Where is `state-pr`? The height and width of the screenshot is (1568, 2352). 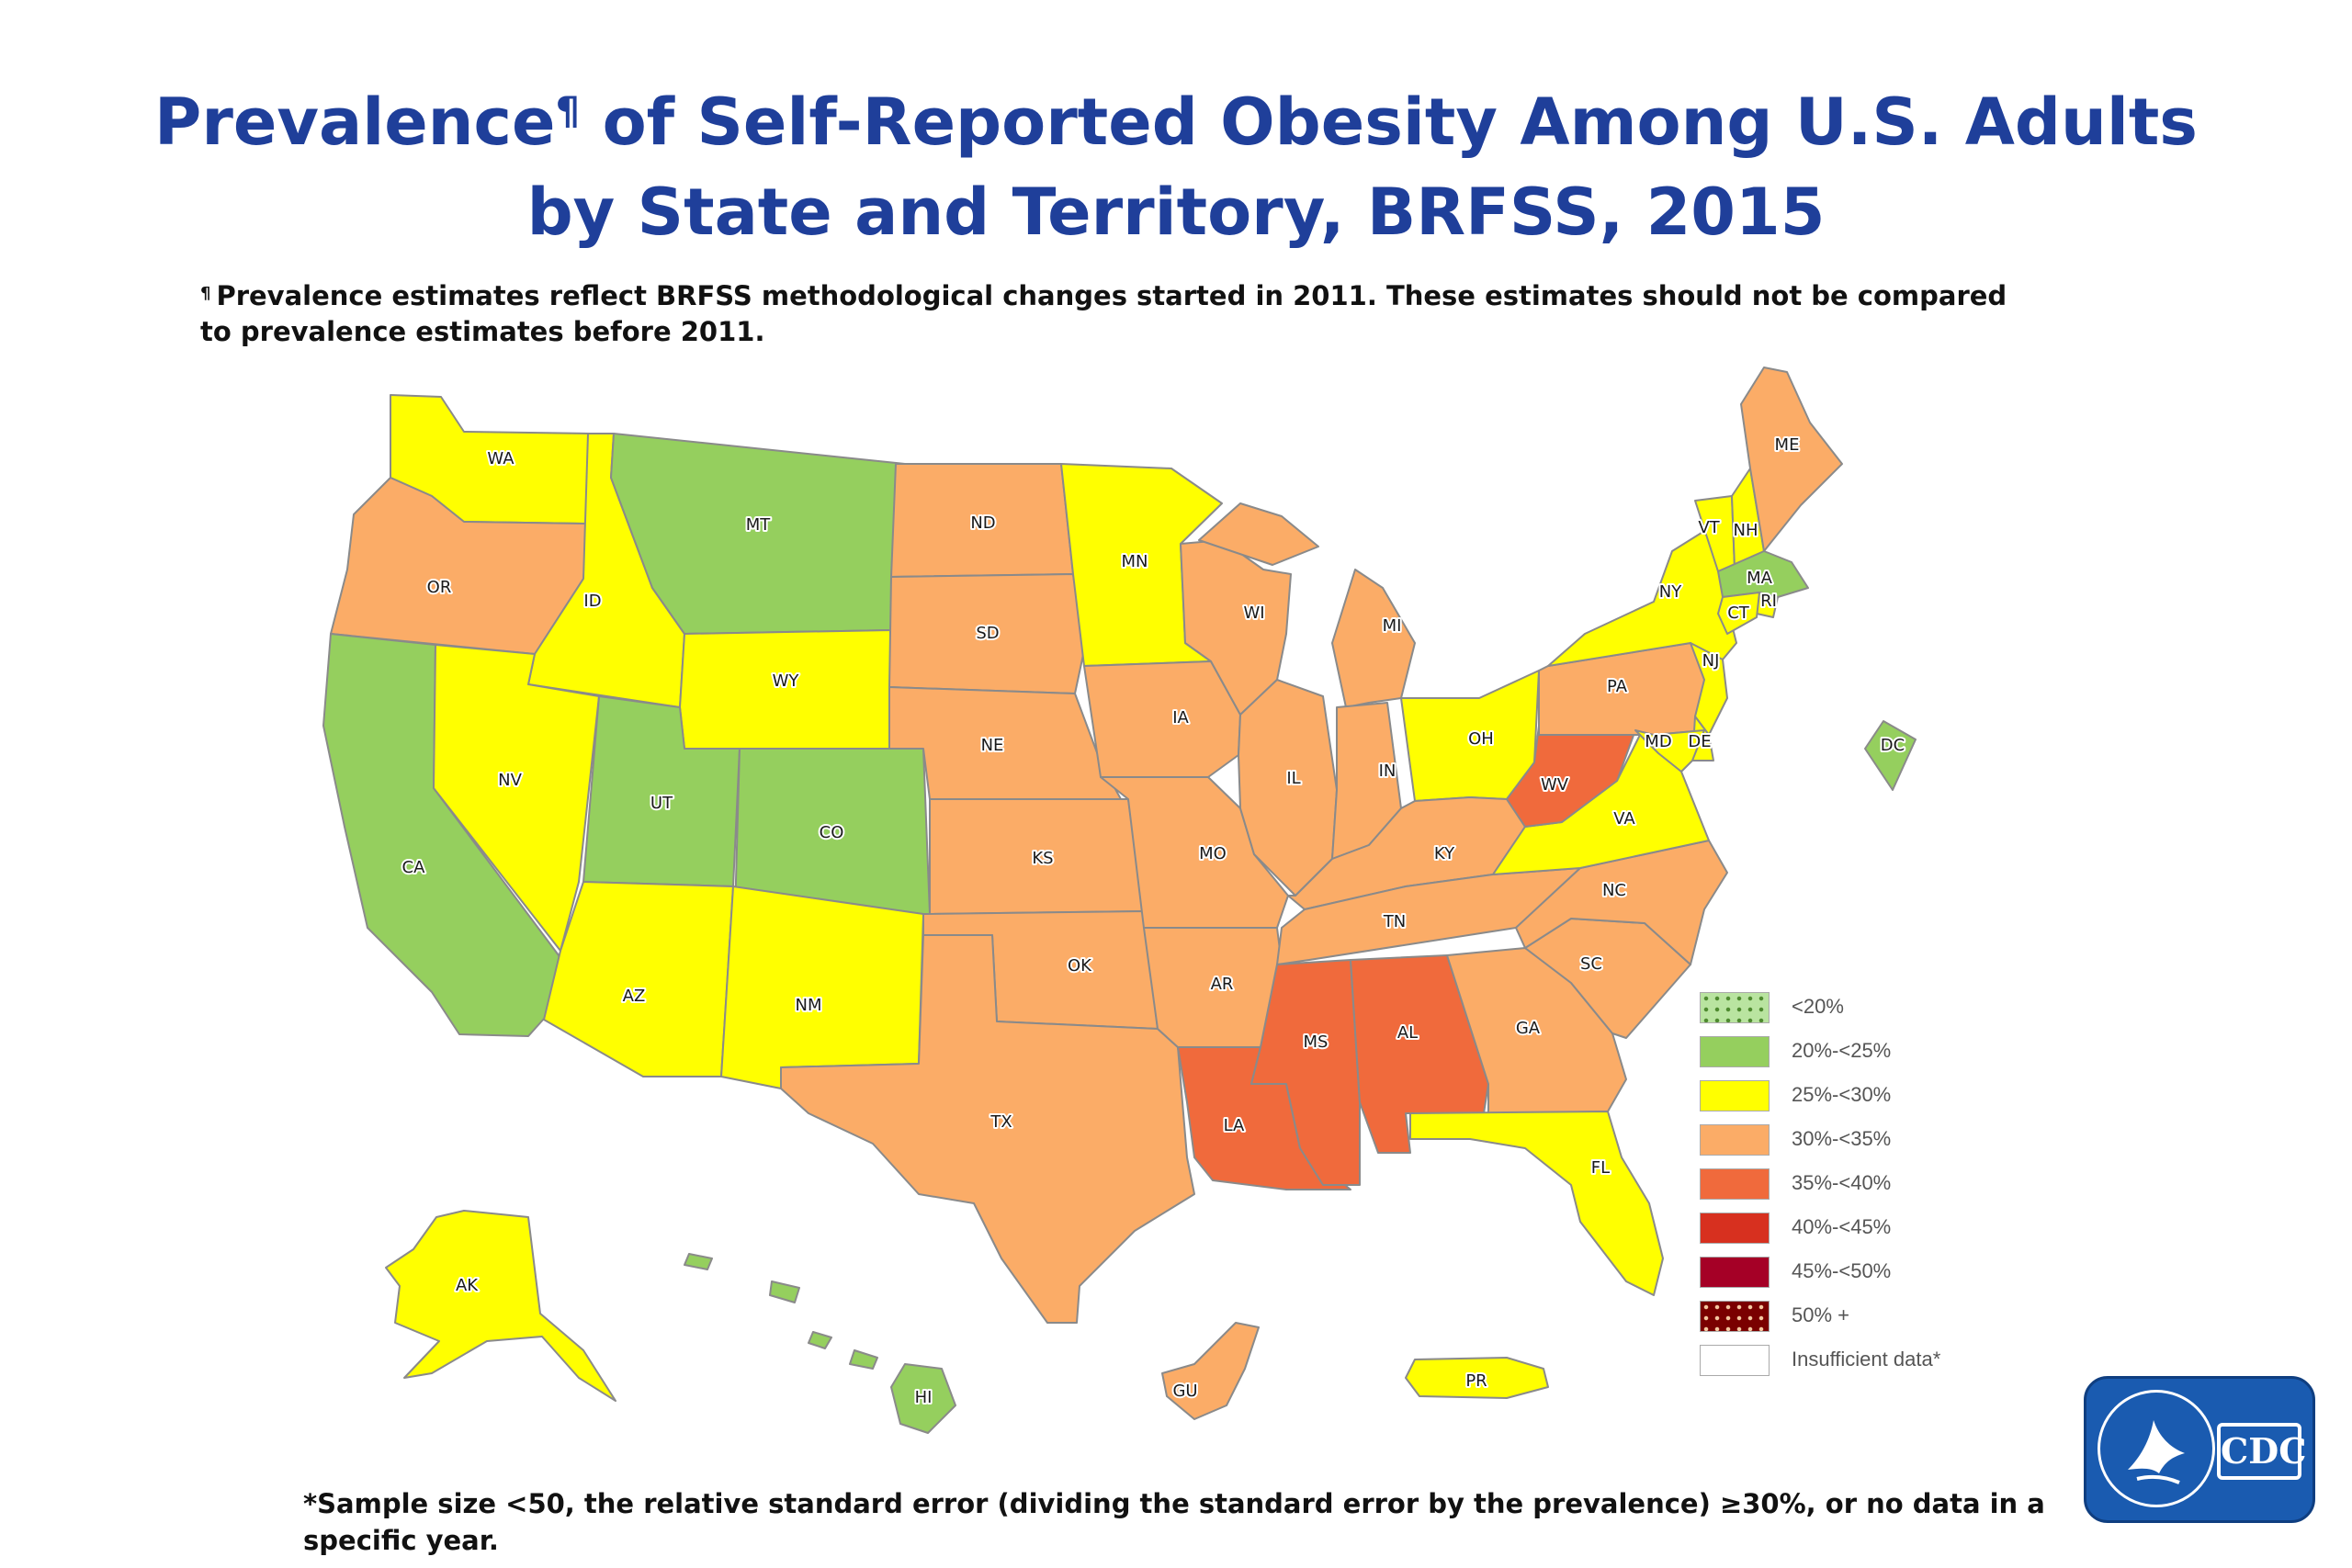 state-pr is located at coordinates (1477, 1378).